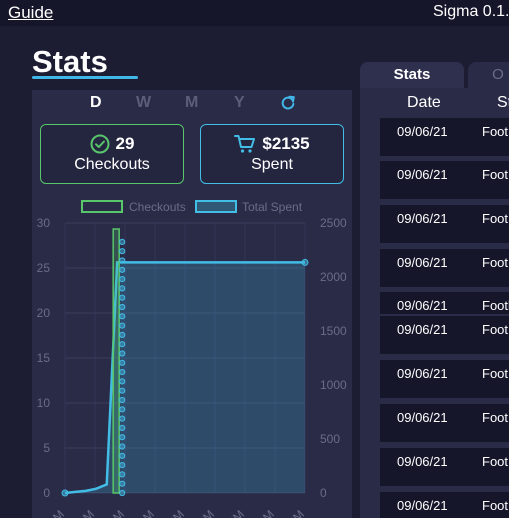  What do you see at coordinates (46, 448) in the screenshot?
I see `y-left-tick-label: 5` at bounding box center [46, 448].